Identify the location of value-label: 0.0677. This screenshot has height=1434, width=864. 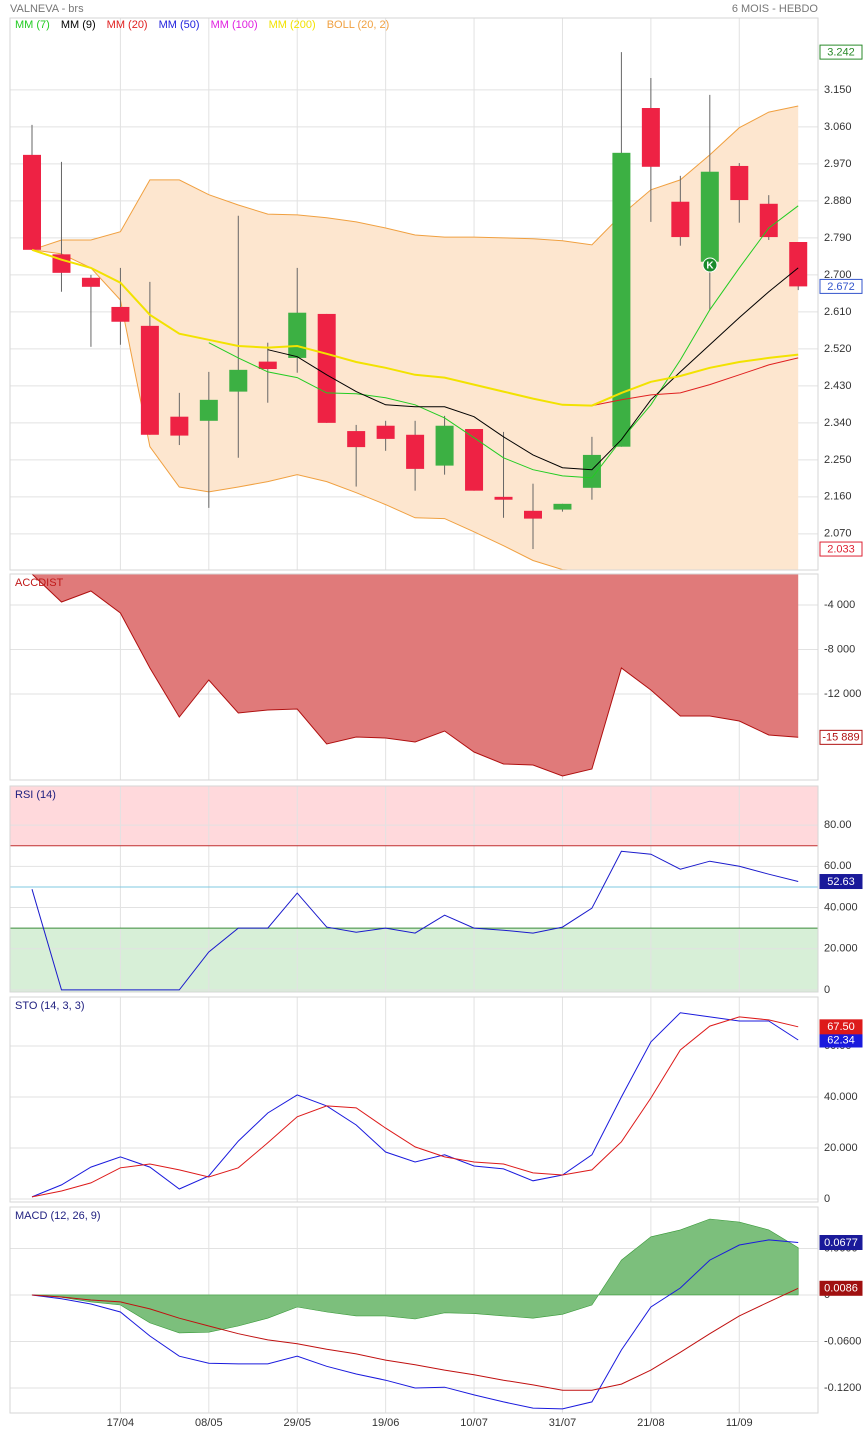
(841, 1243).